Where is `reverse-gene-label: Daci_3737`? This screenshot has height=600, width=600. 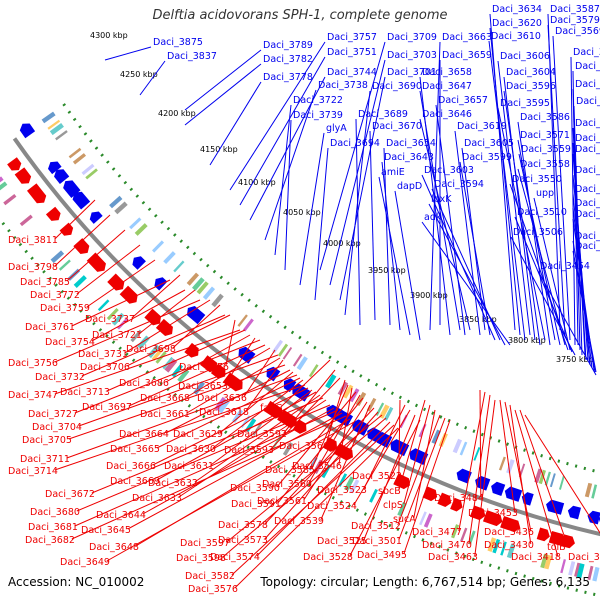
reverse-gene-label: Daci_3737 is located at coordinates (110, 319).